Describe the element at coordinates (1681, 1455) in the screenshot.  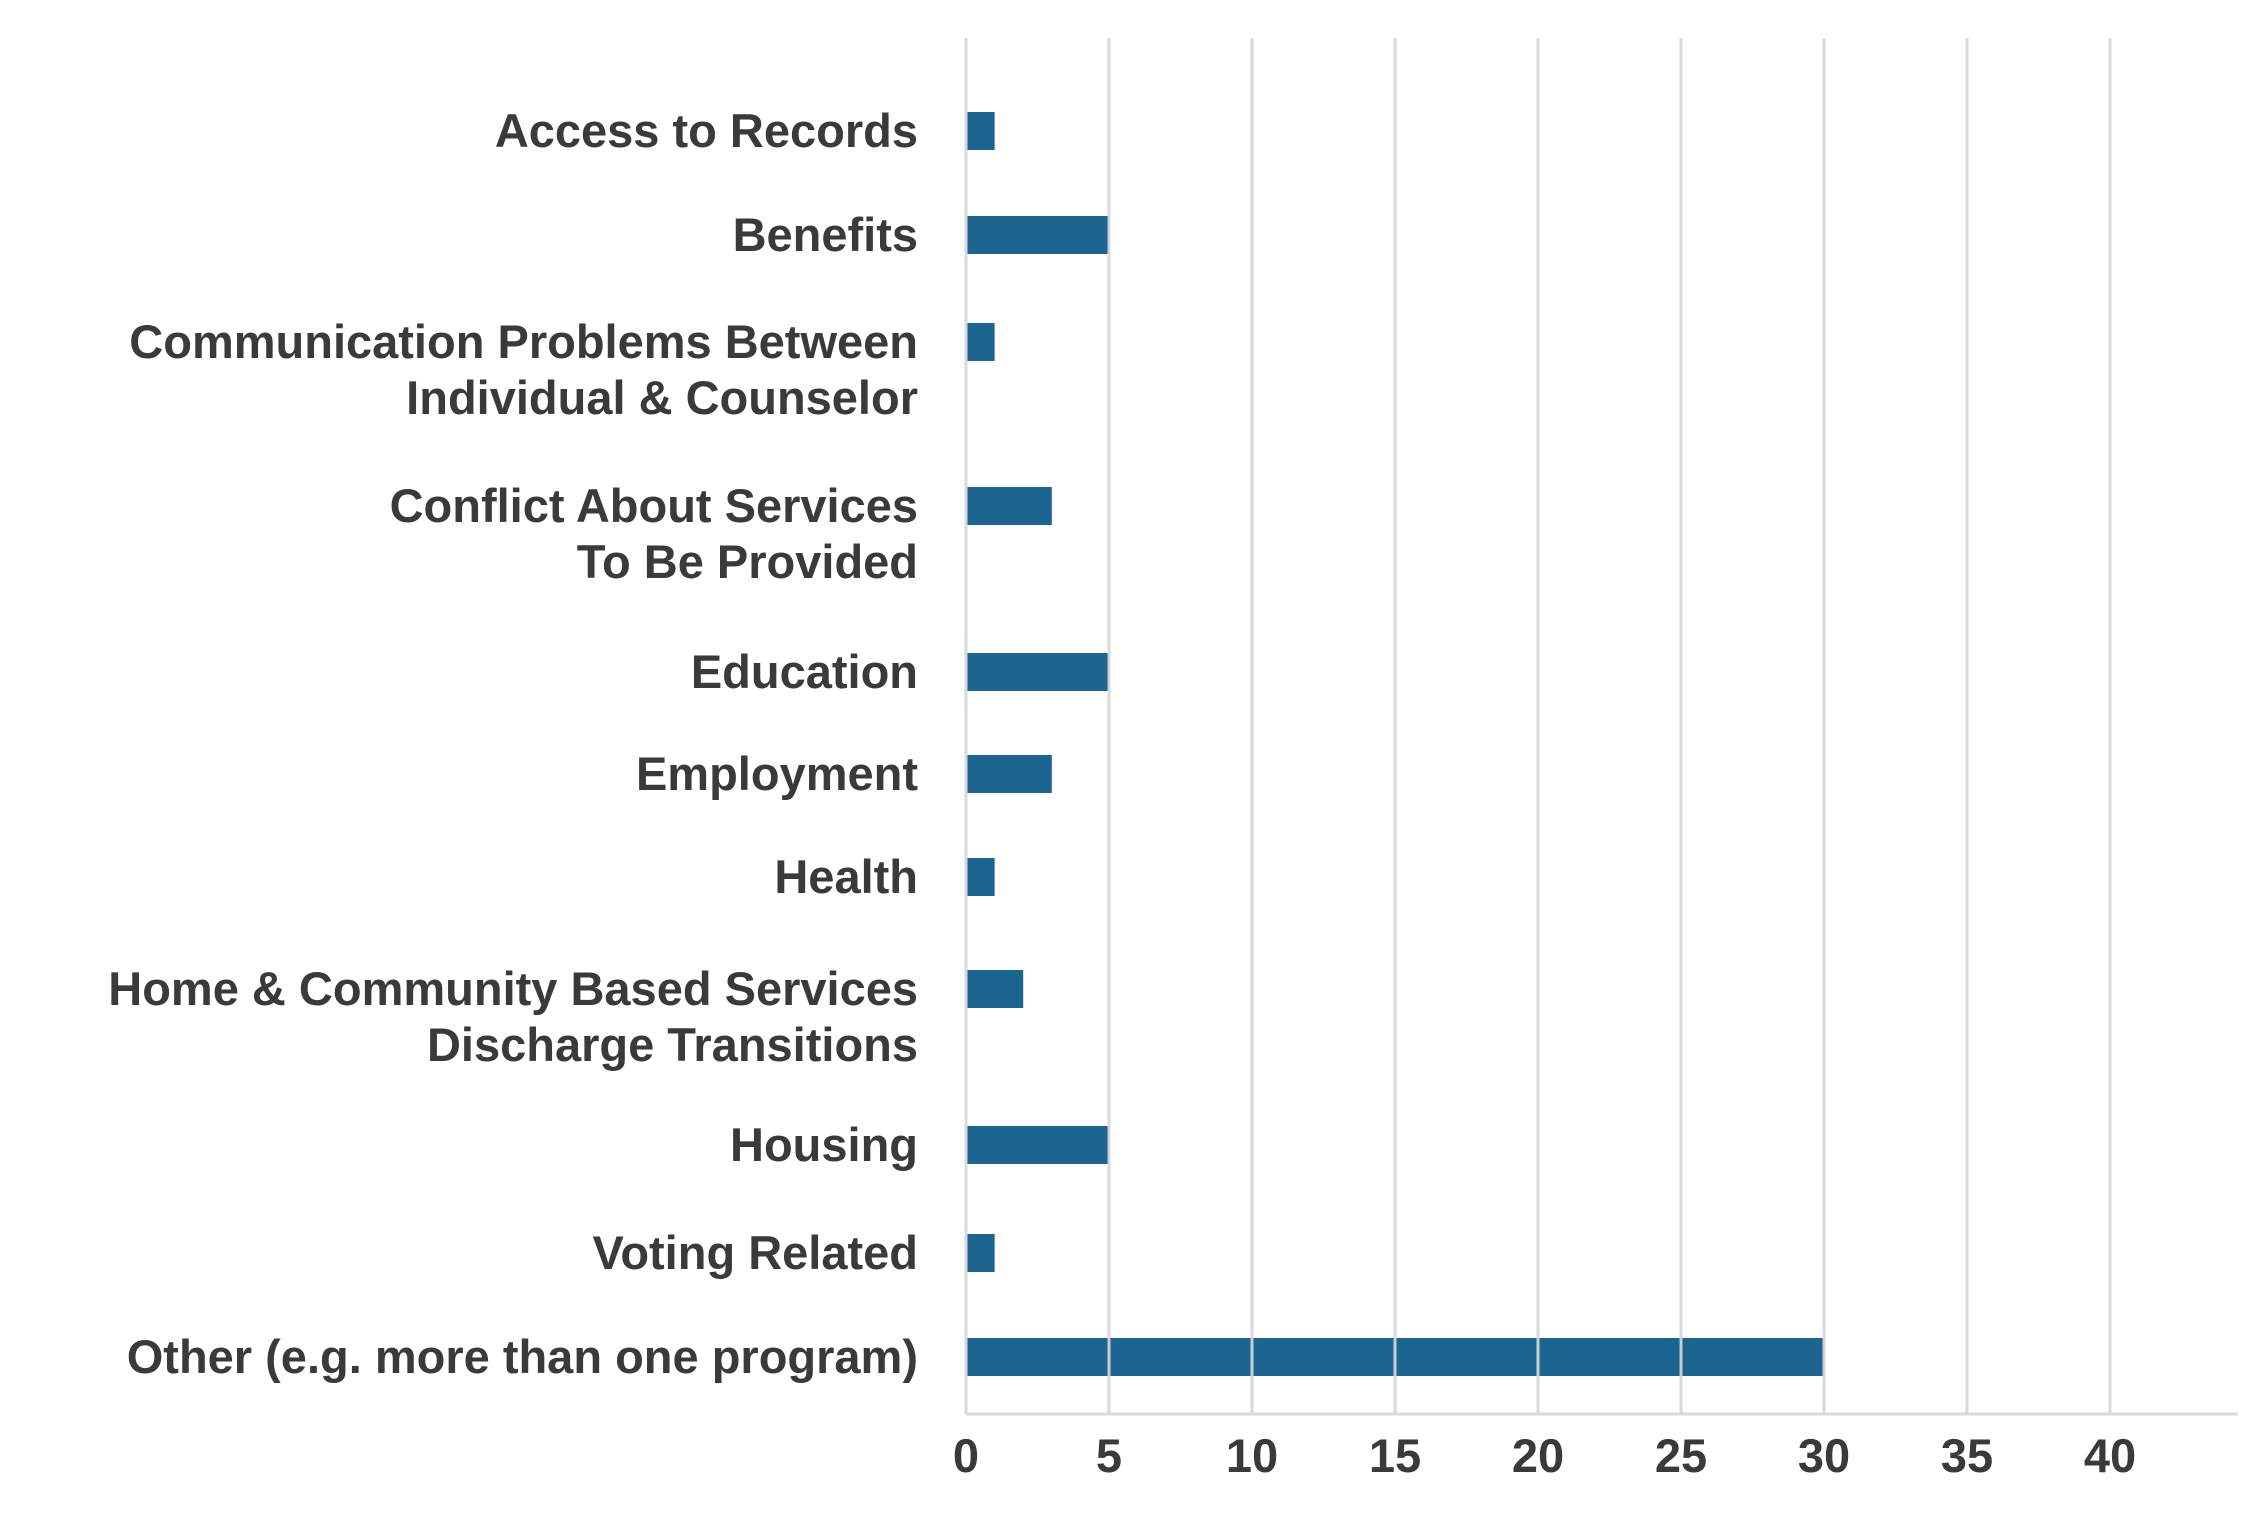
I see `x-tick-label-25: 25` at that location.